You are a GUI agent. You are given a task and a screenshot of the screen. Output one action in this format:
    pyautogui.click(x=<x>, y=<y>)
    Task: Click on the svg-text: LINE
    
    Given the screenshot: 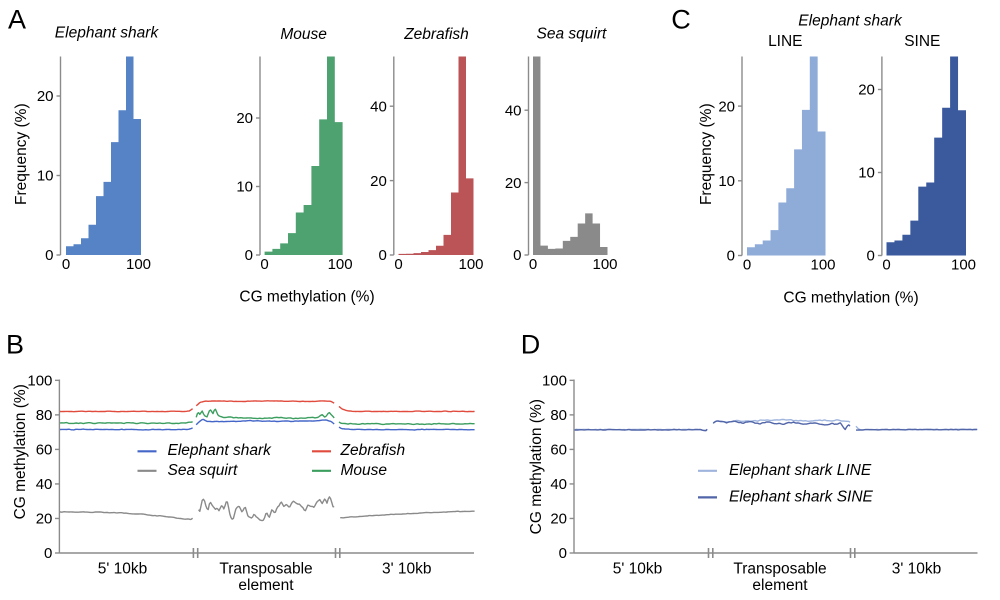 What is the action you would take?
    pyautogui.click(x=785, y=41)
    